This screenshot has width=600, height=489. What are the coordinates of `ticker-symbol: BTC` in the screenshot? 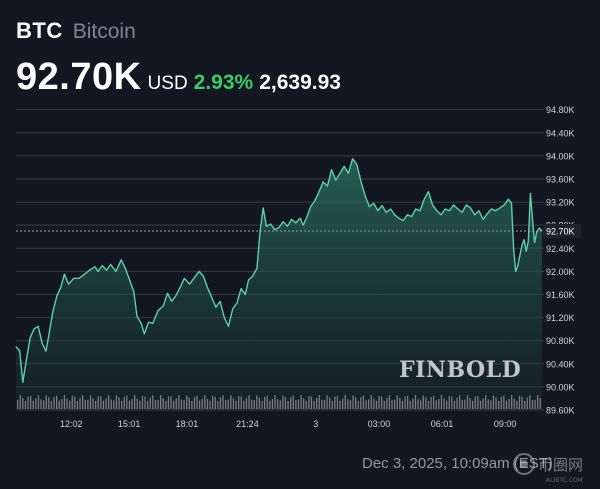 It's located at (39, 30).